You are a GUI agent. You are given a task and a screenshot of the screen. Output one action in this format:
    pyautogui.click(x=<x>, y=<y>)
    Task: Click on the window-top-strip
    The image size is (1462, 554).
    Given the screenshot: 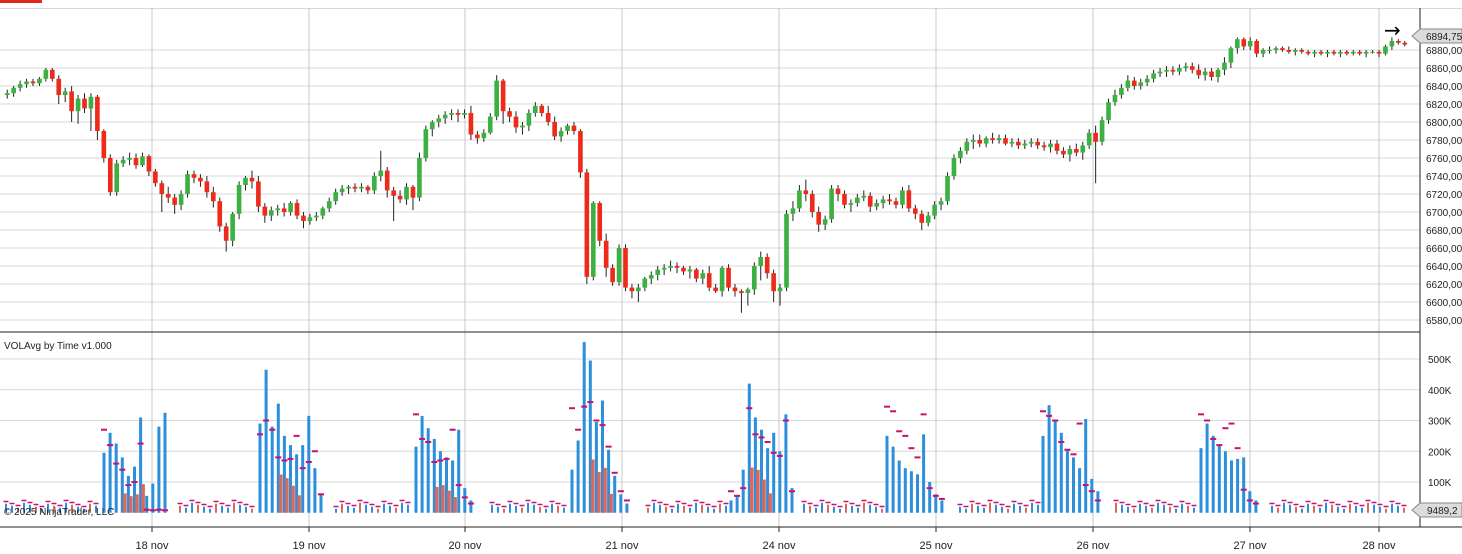 What is the action you would take?
    pyautogui.click(x=731, y=4)
    